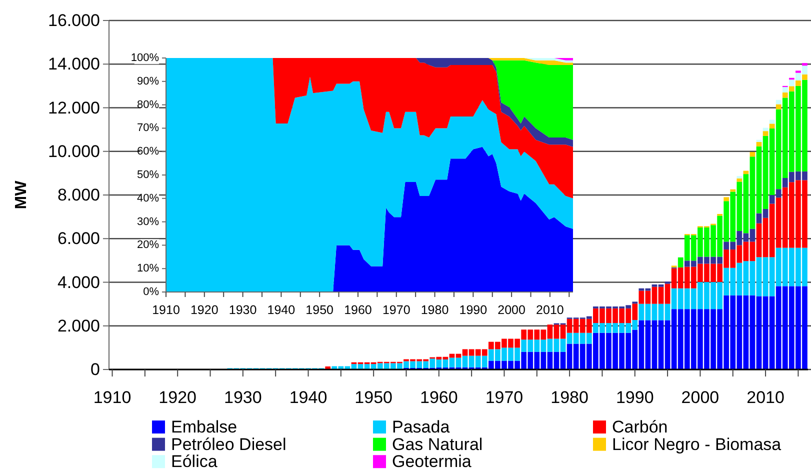 The height and width of the screenshot is (471, 811). What do you see at coordinates (148, 104) in the screenshot?
I see `y-tick-label: 80%` at bounding box center [148, 104].